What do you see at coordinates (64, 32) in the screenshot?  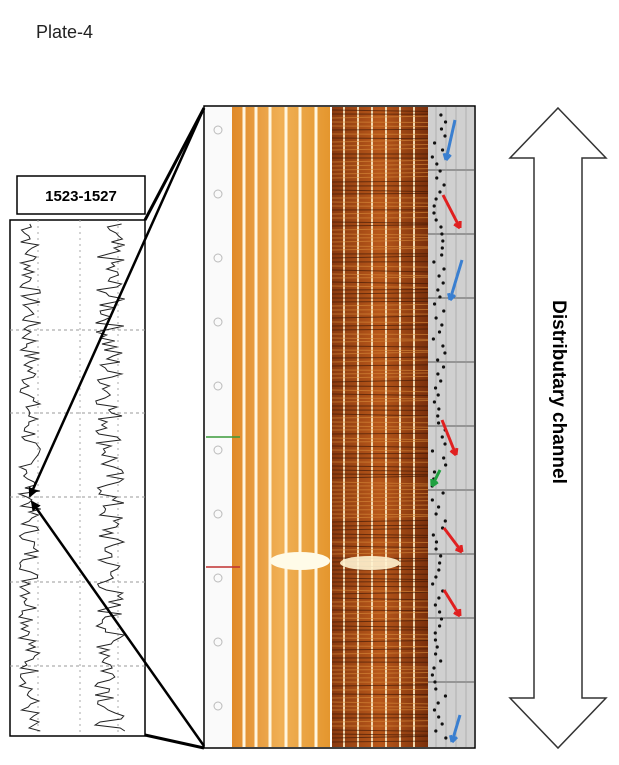 I see `plate-title: Plate-4` at bounding box center [64, 32].